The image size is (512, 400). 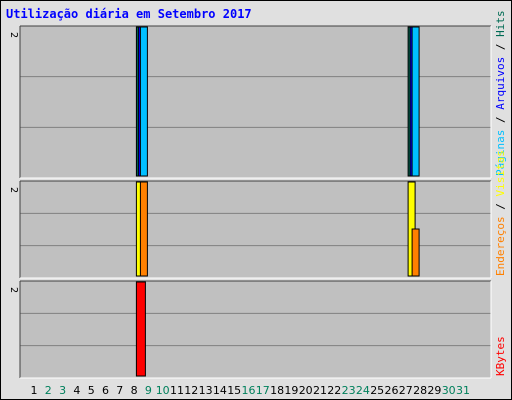 What do you see at coordinates (134, 390) in the screenshot?
I see `x-tick-label-day-8: 8` at bounding box center [134, 390].